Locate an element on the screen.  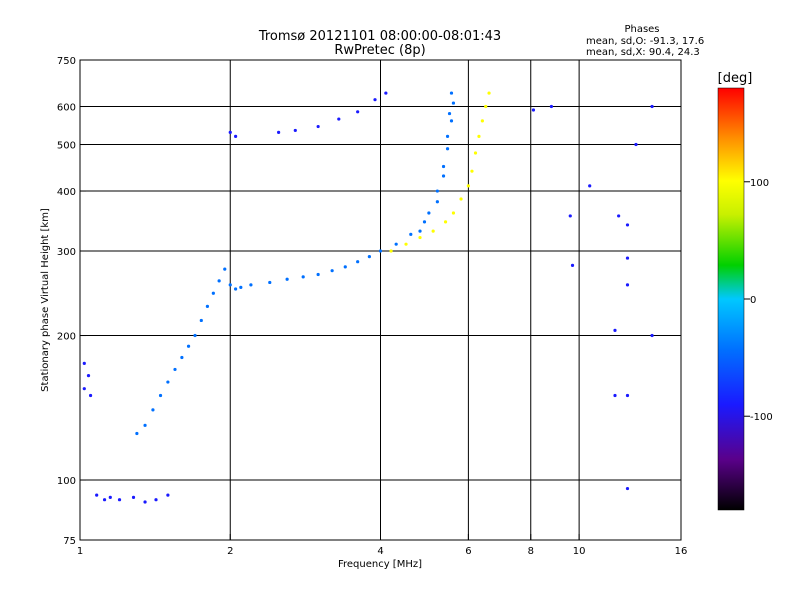
y-tick-label: 600 is located at coordinates (66, 108).